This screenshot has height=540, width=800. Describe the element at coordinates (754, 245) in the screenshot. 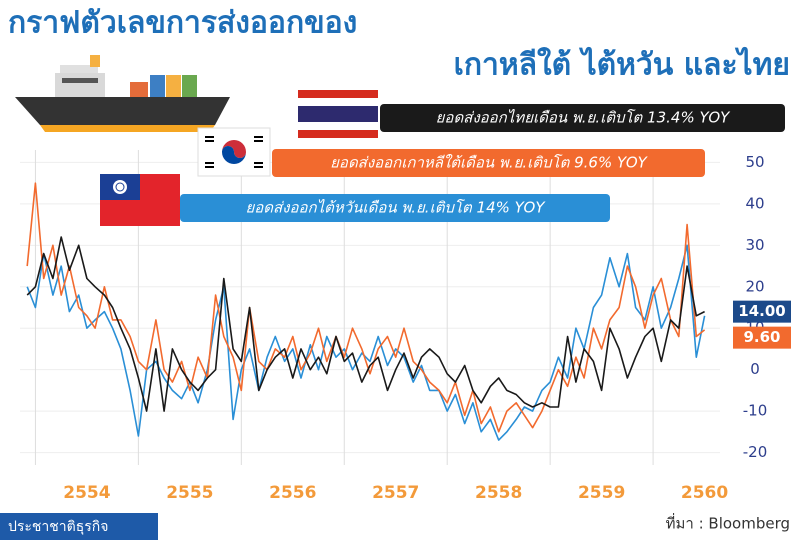

I see `y-tick-label: 30` at that location.